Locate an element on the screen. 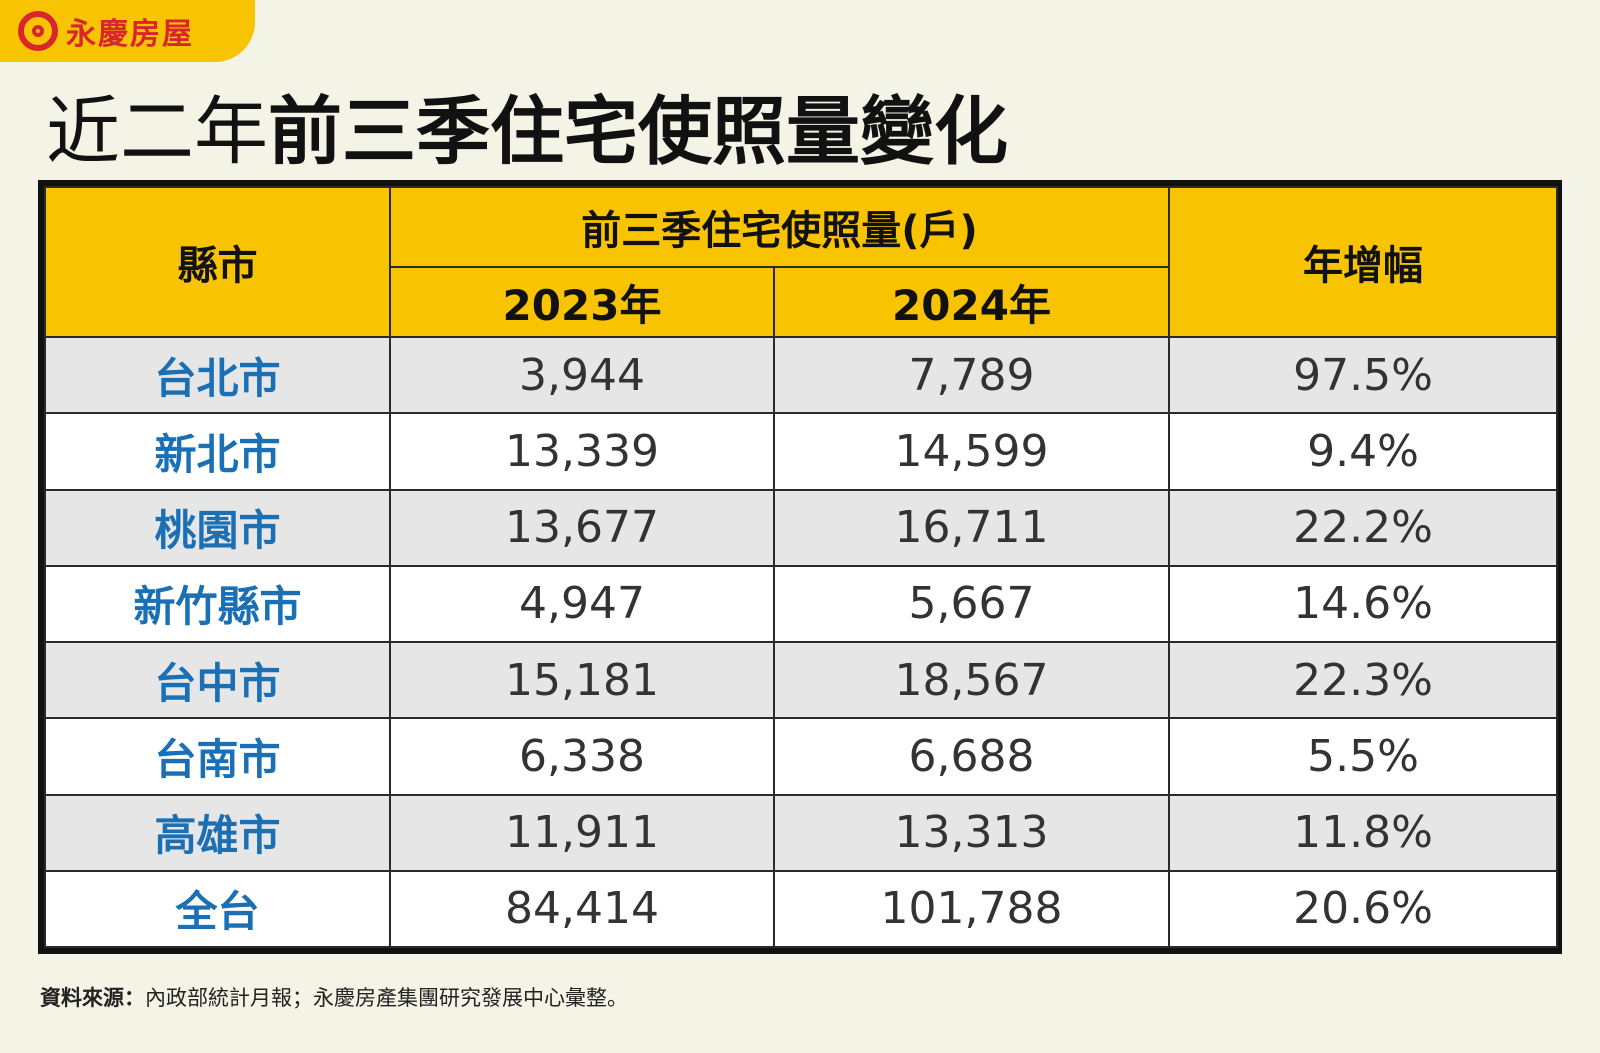  cell-2023: 4,947 is located at coordinates (582, 604).